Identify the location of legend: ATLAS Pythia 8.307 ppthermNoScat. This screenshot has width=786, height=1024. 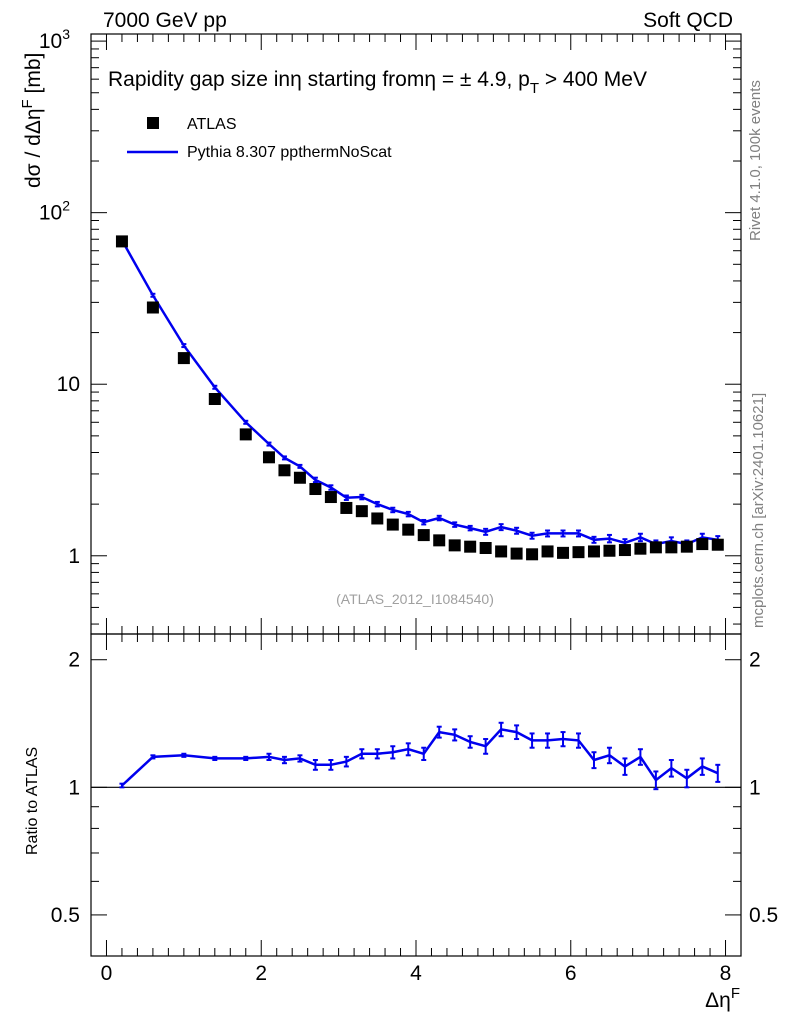
(259, 138).